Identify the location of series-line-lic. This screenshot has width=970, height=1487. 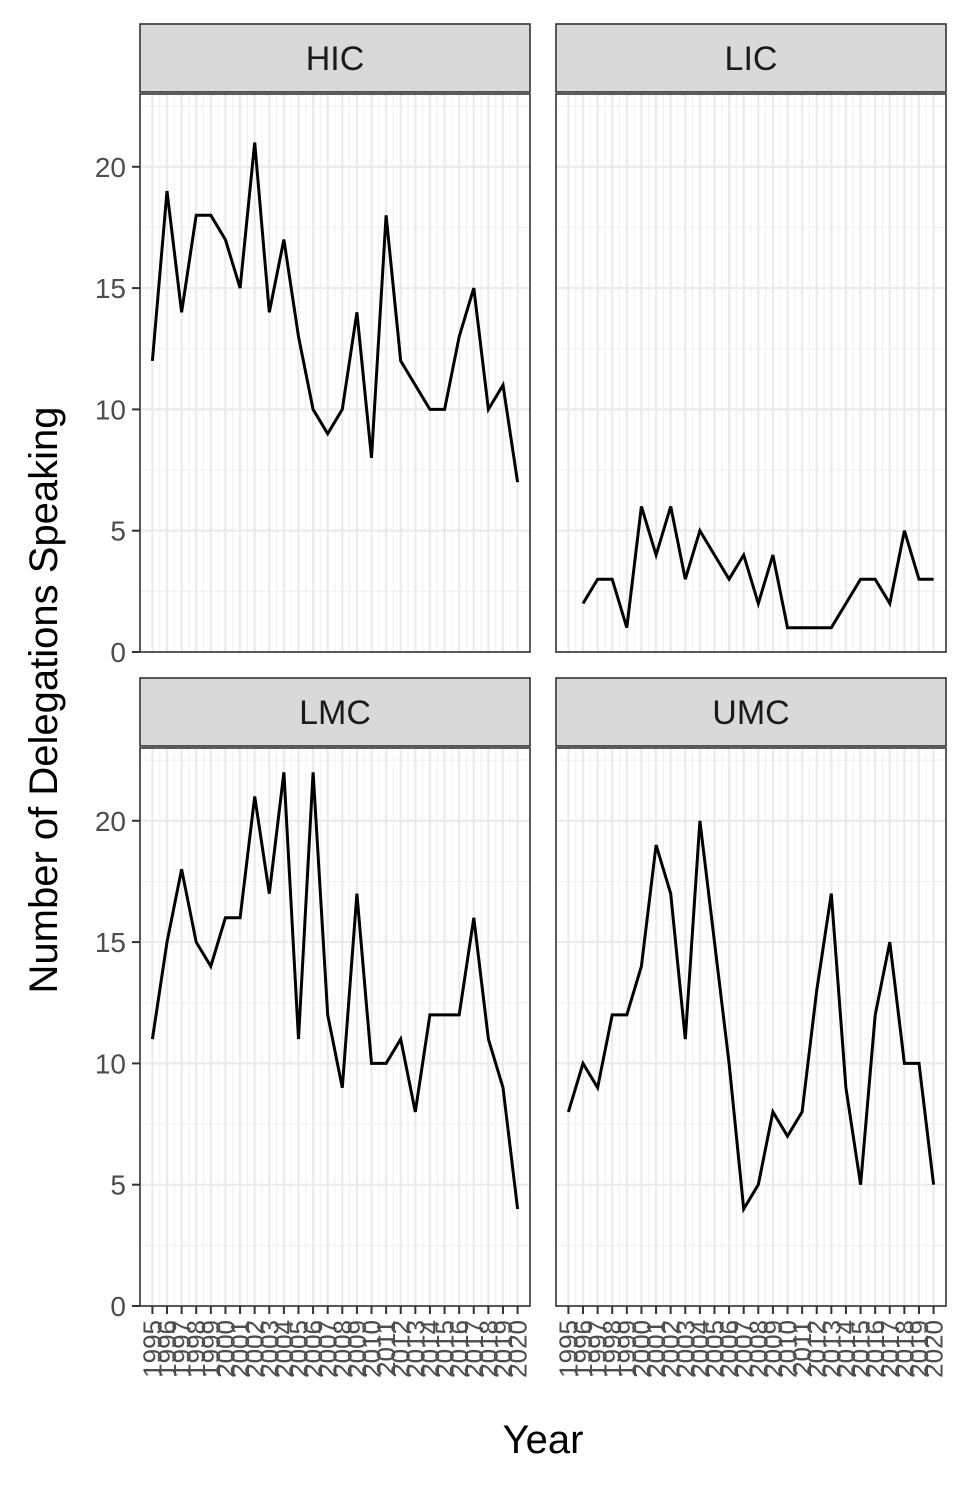
(757, 567).